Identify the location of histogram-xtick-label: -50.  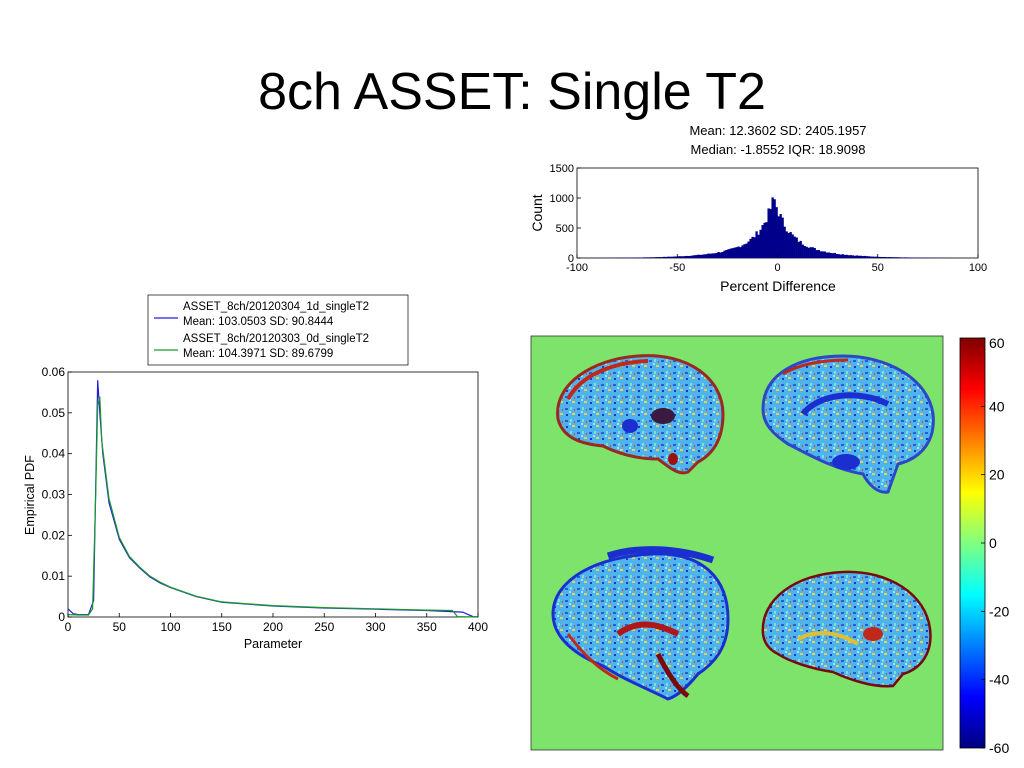
(677, 268).